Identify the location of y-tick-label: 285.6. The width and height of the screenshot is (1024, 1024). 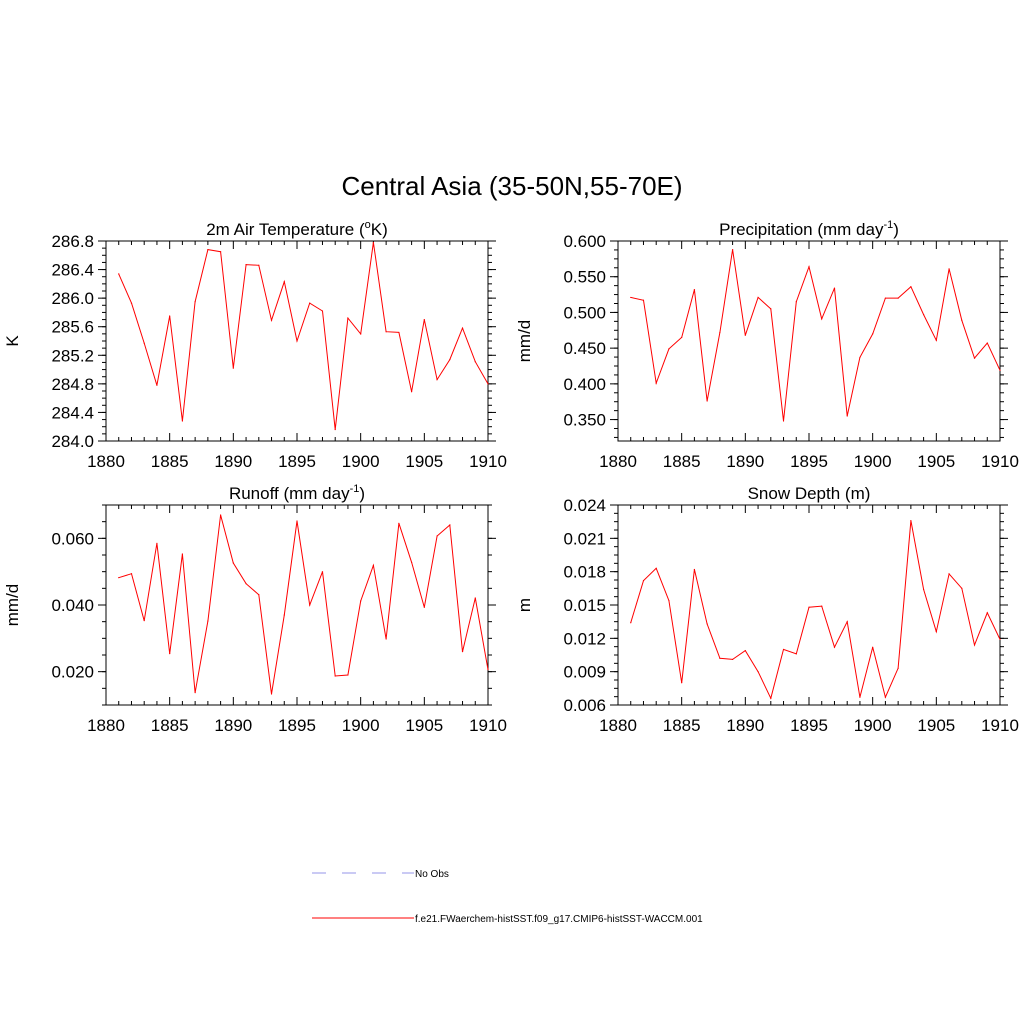
(72, 327).